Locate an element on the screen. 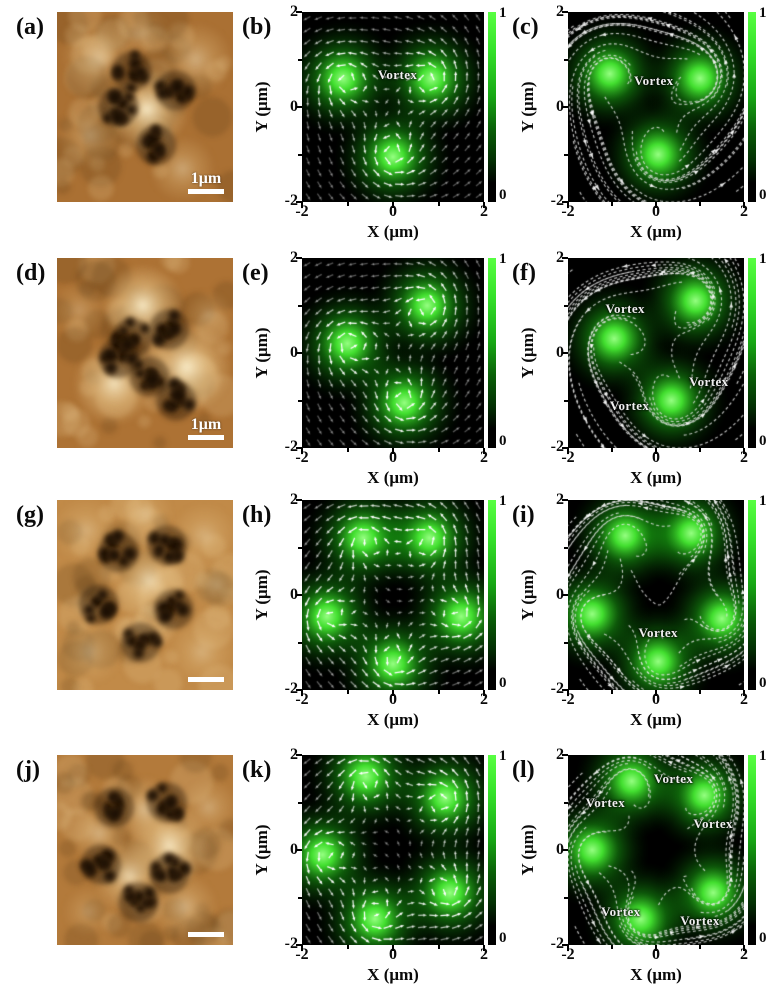  vector-field-panel: (e) Y (μm) 2 0 -2 1 0 -2 0 2 X (μm) is located at coordinates (375, 373).